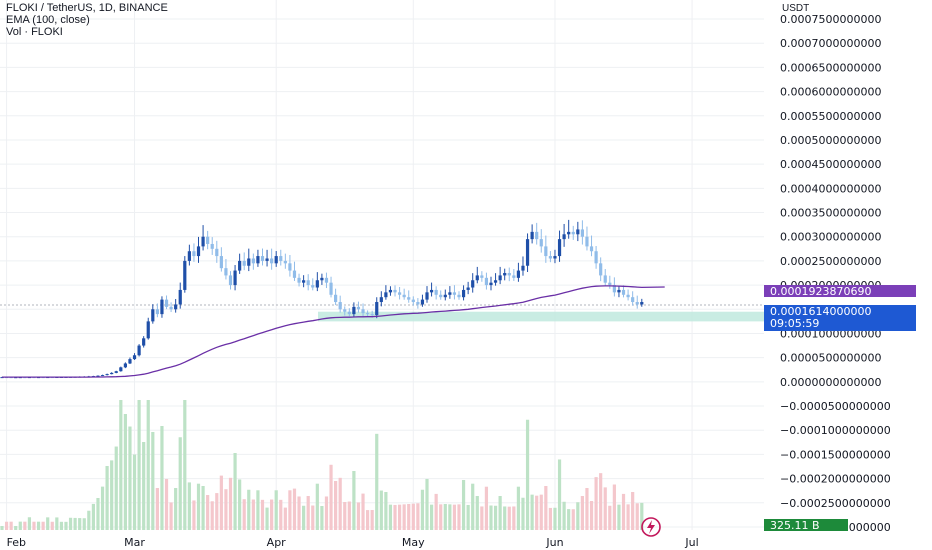  What do you see at coordinates (413, 542) in the screenshot?
I see `time-tick-label: May` at bounding box center [413, 542].